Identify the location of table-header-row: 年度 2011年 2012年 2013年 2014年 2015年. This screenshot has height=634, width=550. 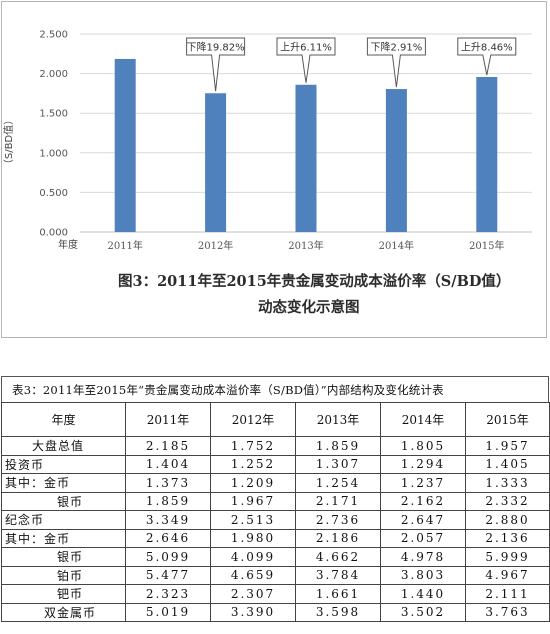
(275, 419).